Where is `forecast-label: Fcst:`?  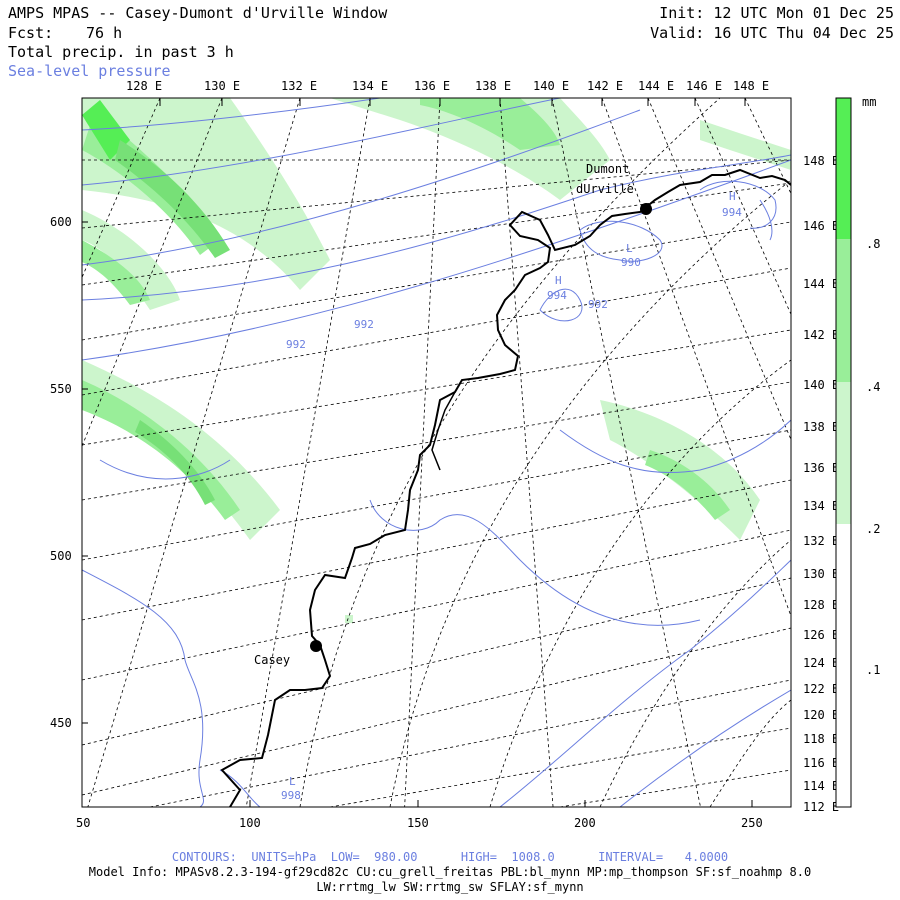 forecast-label: Fcst: is located at coordinates (31, 33).